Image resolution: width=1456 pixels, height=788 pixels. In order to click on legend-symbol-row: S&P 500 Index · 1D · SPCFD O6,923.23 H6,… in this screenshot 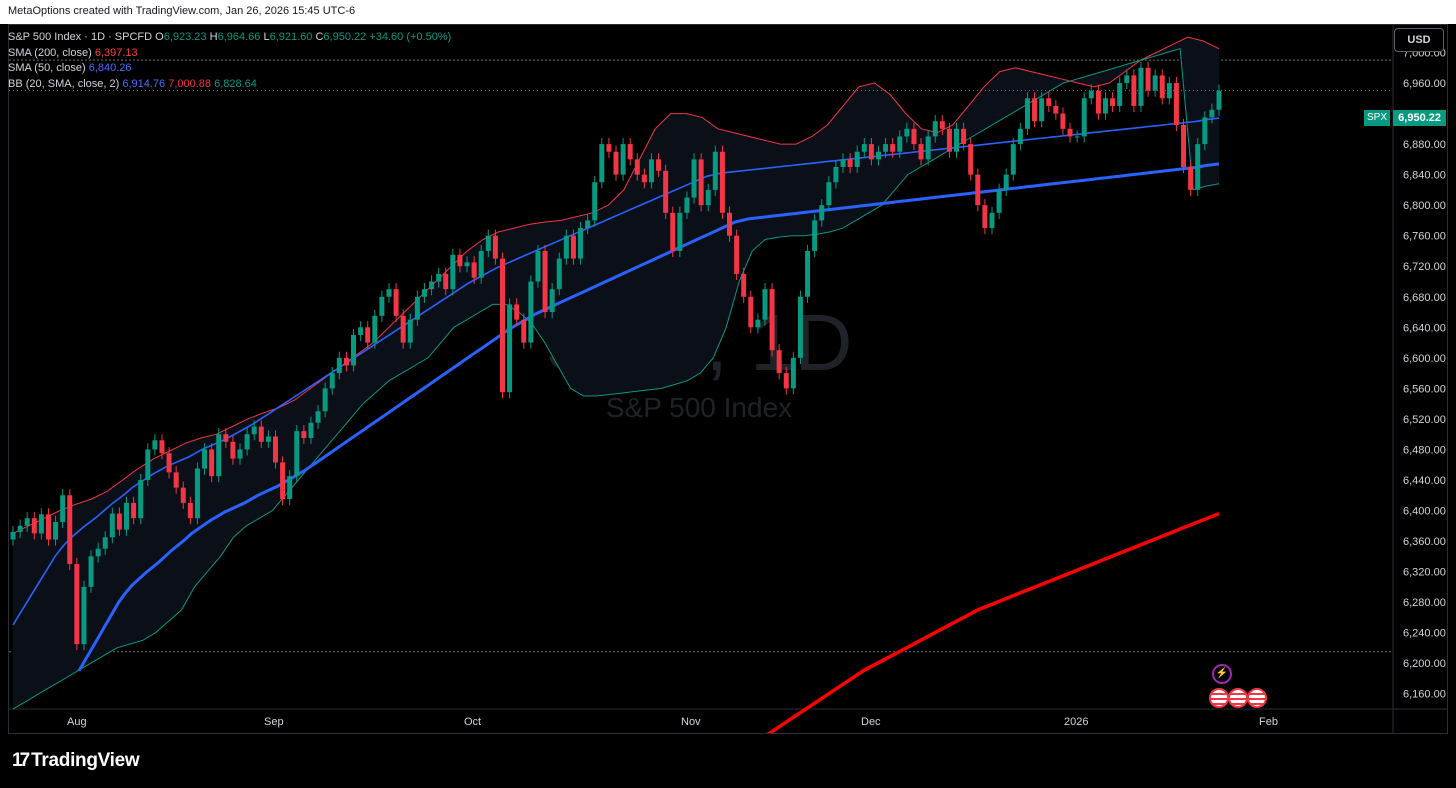, I will do `click(229, 38)`.